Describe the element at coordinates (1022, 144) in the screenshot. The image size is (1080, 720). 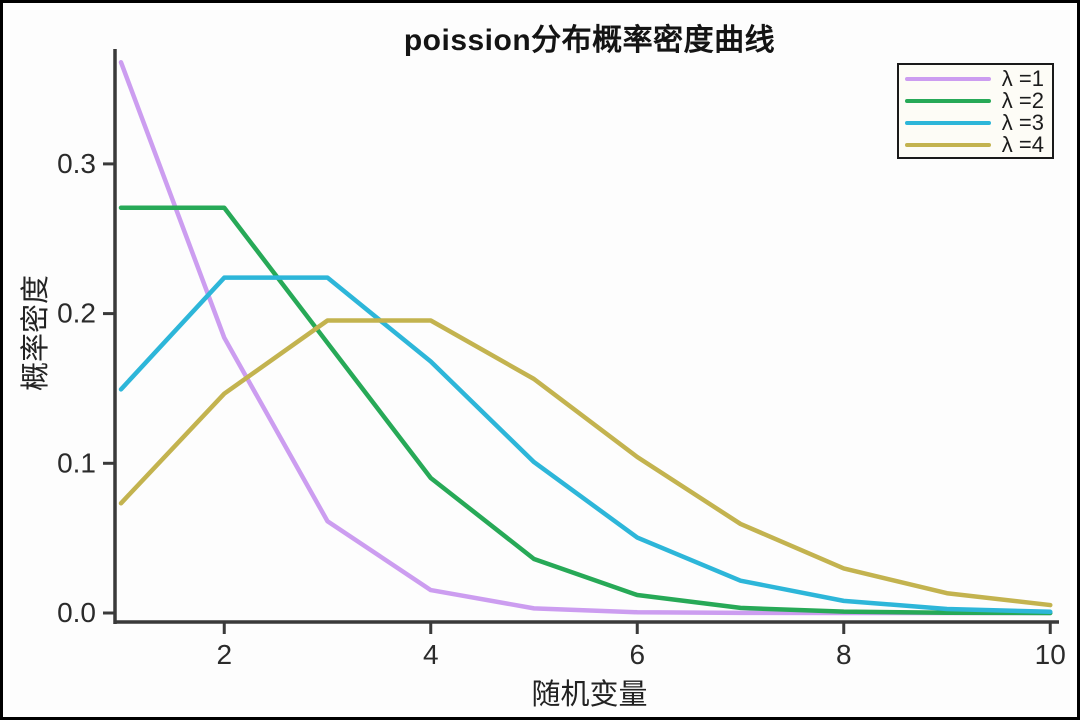
I see `legend-label: λ =4` at that location.